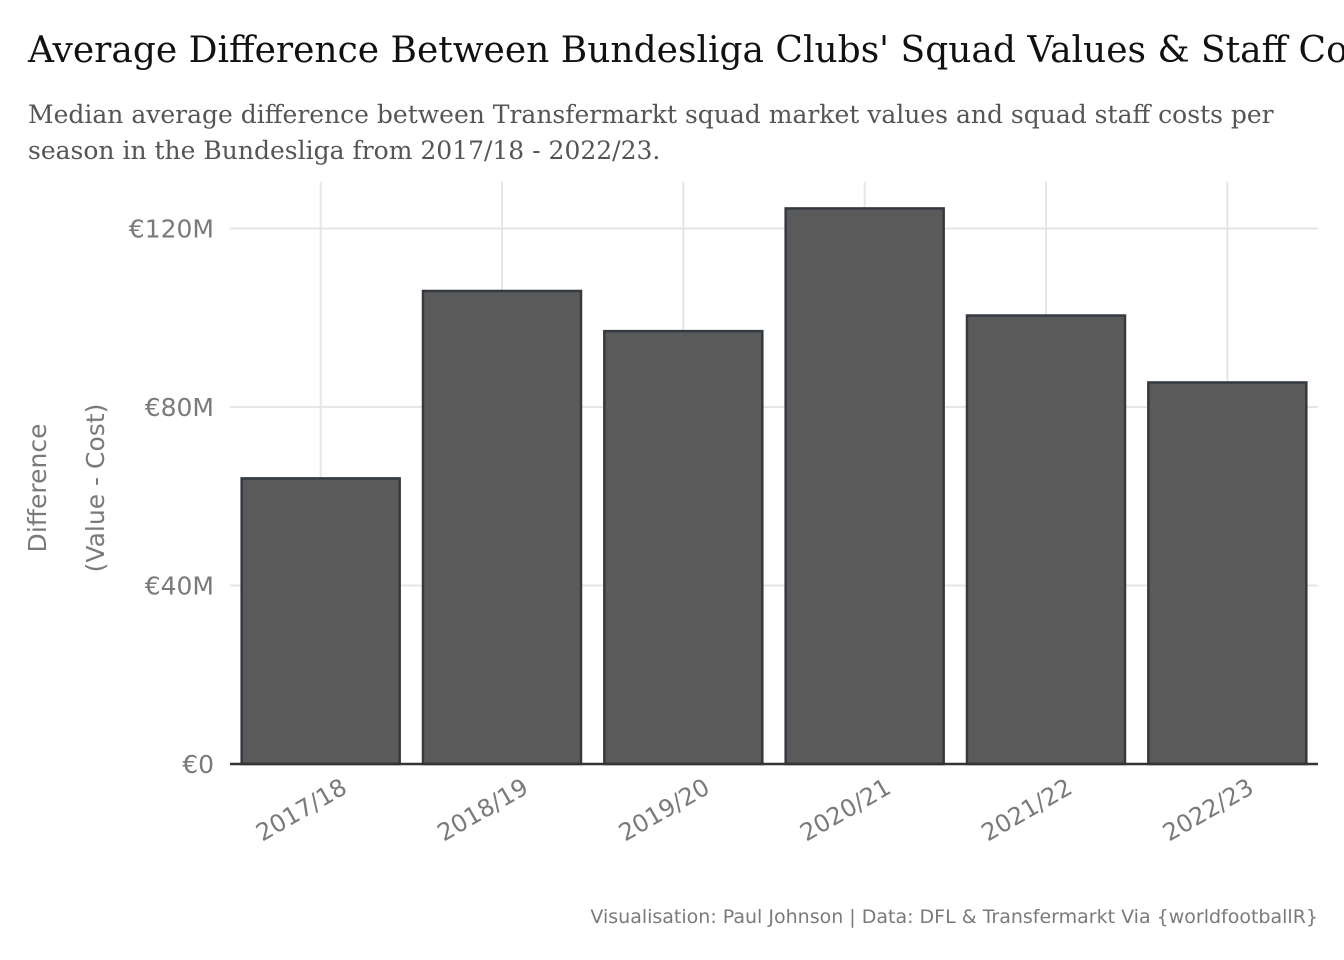 This screenshot has height=960, width=1344. I want to click on x-tick-label: 2017/18, so click(301, 810).